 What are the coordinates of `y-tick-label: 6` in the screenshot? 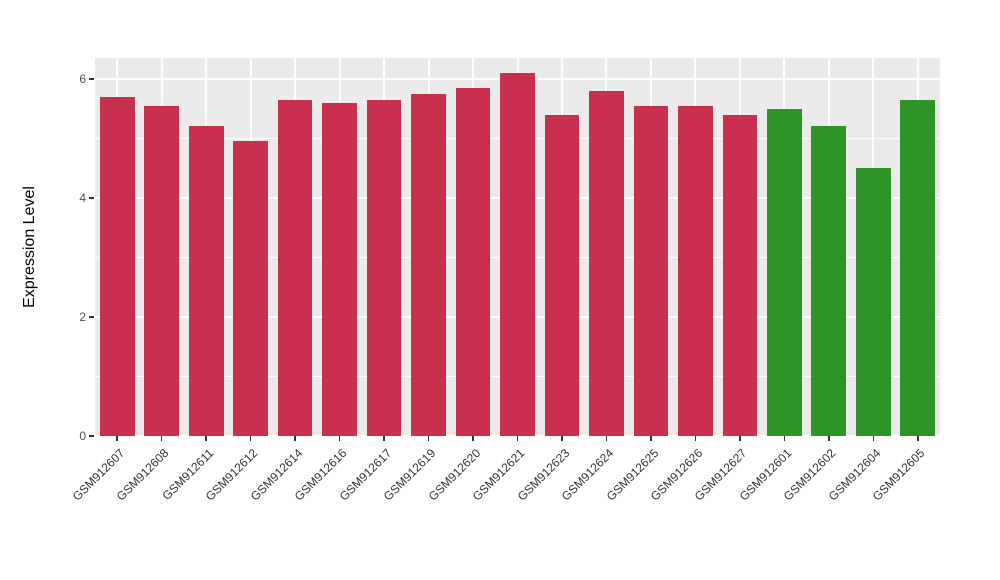 It's located at (82, 78).